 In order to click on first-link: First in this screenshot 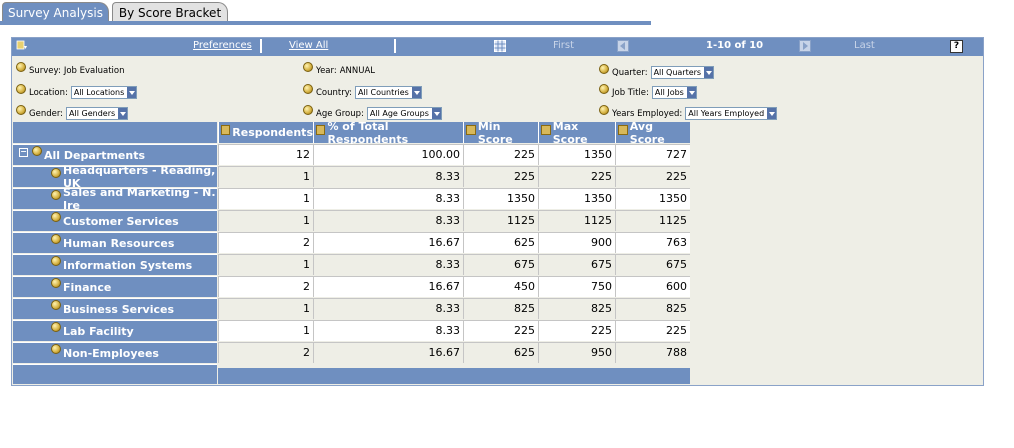, I will do `click(564, 45)`.